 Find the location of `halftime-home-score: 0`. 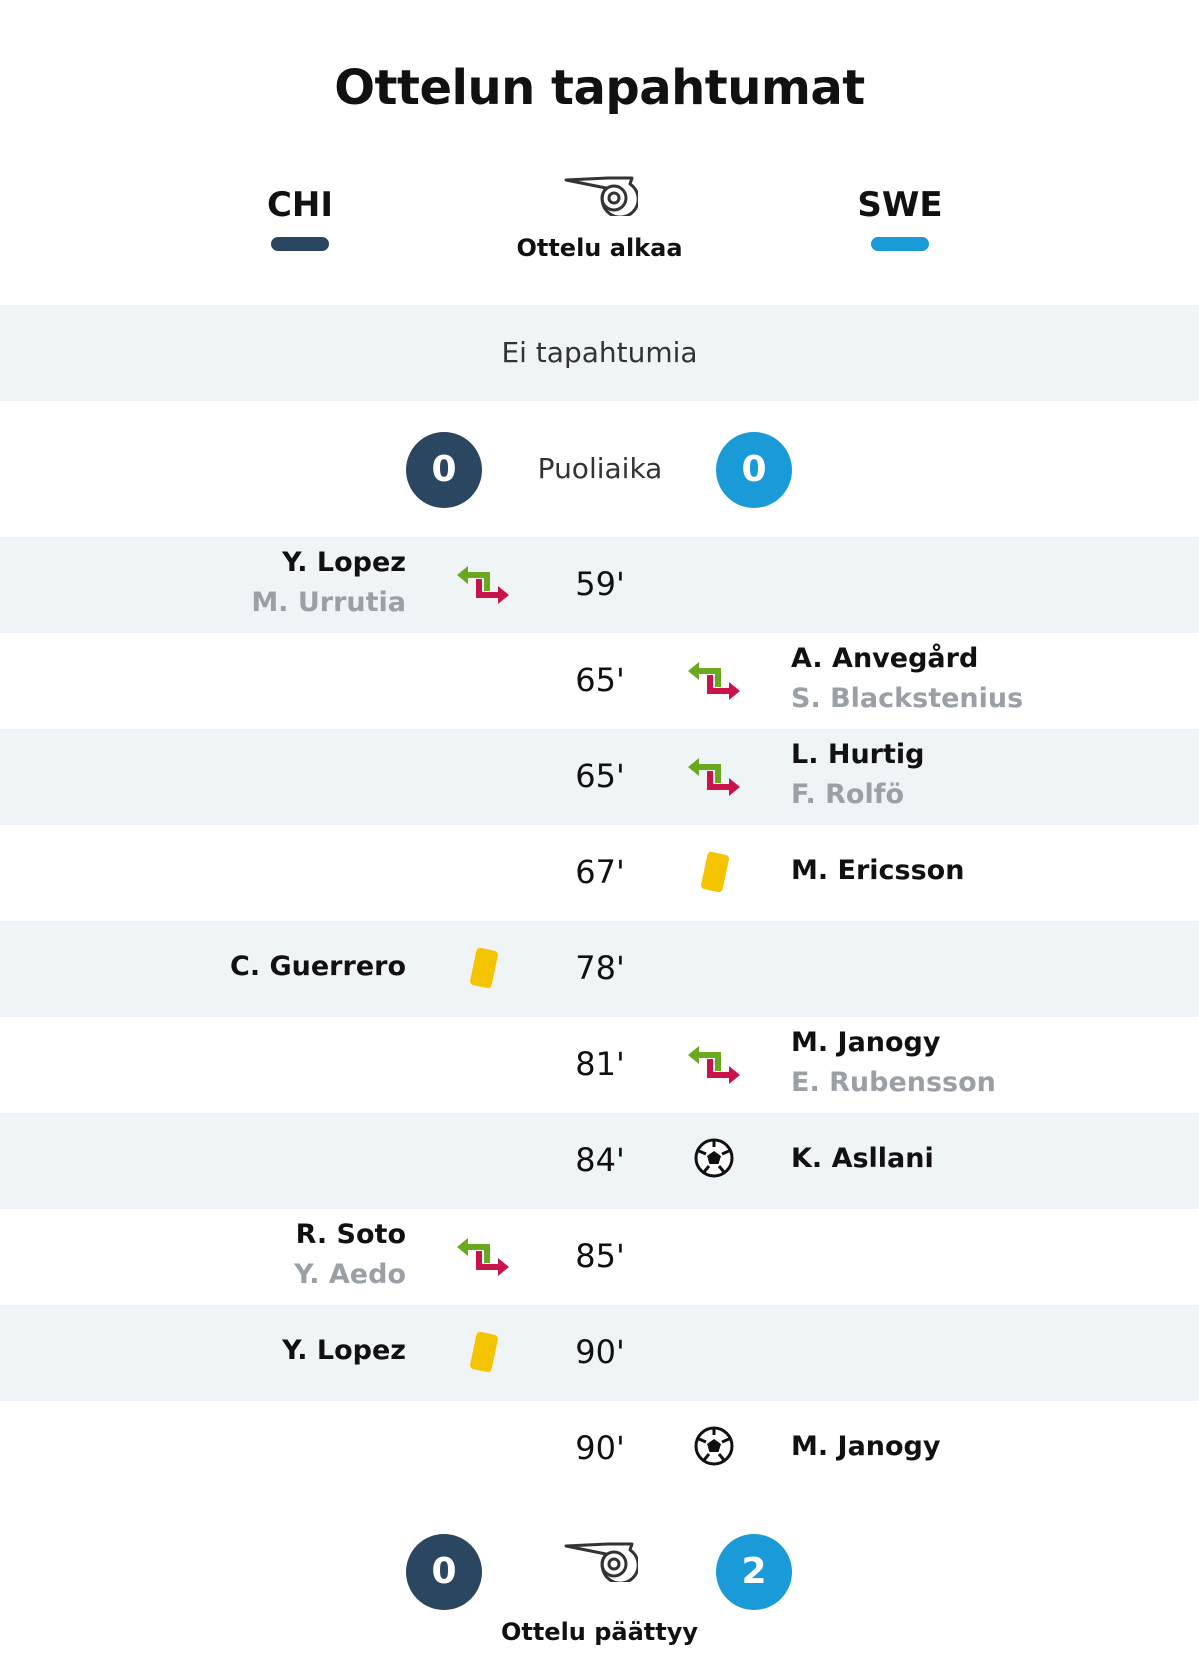

halftime-home-score: 0 is located at coordinates (444, 470).